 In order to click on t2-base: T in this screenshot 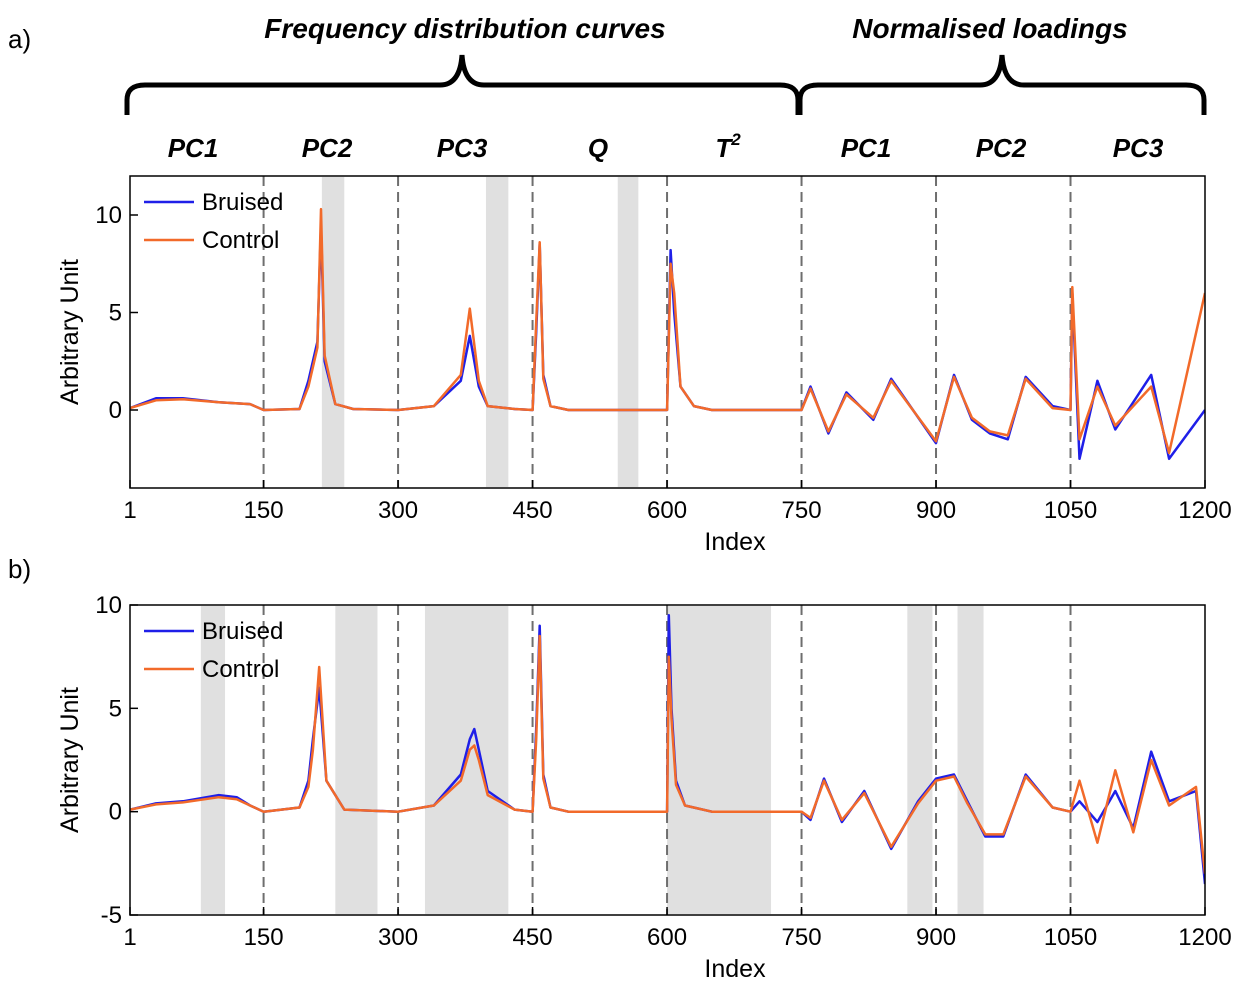, I will do `click(724, 148)`.